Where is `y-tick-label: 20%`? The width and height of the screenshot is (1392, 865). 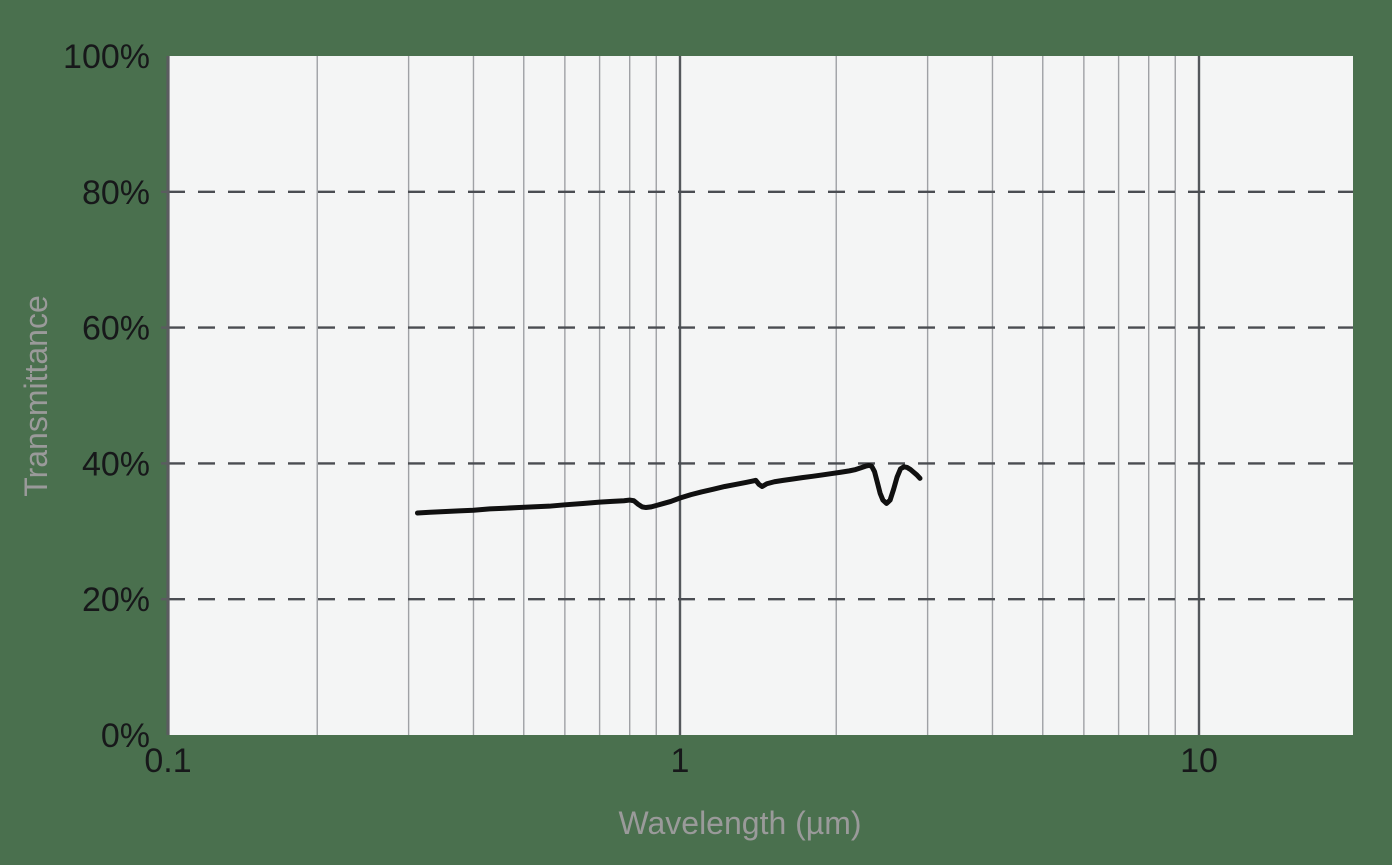 y-tick-label: 20% is located at coordinates (116, 600).